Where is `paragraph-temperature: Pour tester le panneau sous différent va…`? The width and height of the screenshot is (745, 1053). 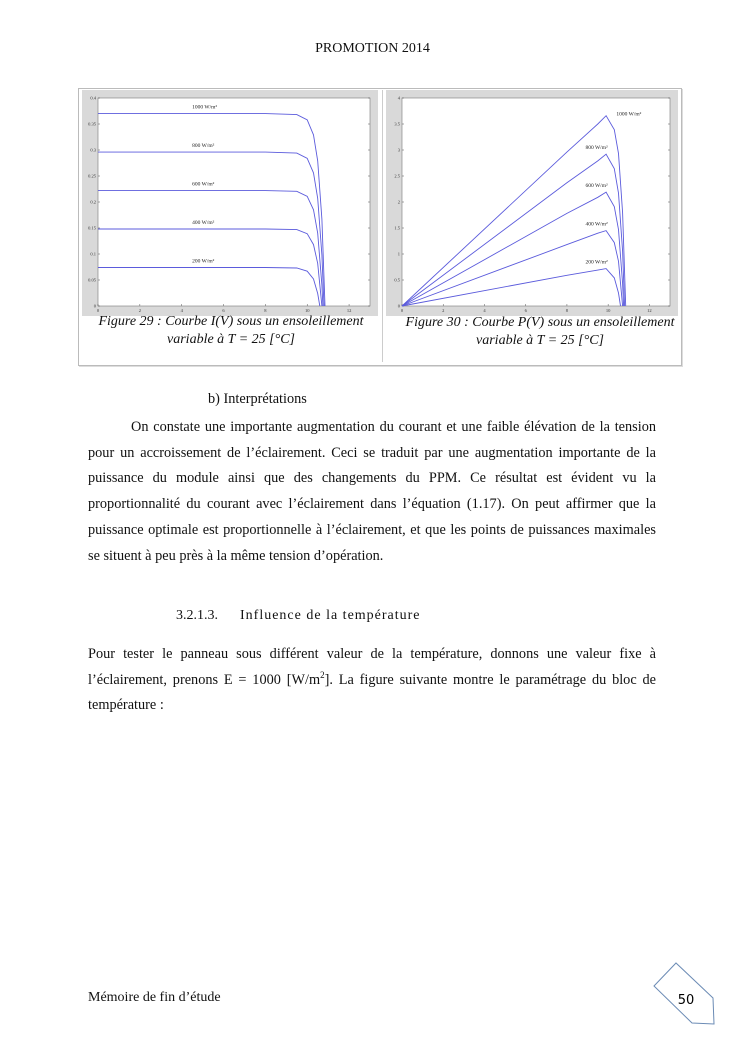
paragraph-temperature: Pour tester le panneau sous différent va… is located at coordinates (372, 680).